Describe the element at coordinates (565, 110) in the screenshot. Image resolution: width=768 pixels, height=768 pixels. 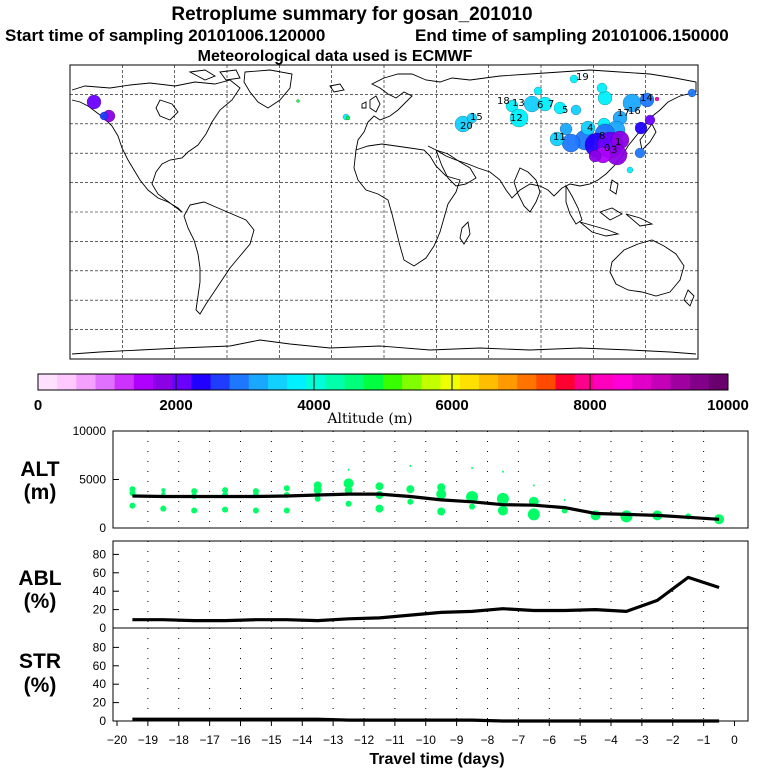
I see `plume-age-label: 5` at that location.